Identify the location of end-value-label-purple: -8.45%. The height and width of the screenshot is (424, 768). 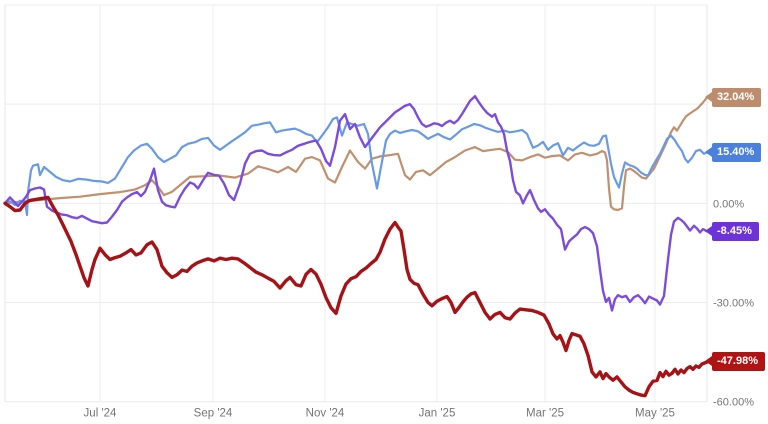
(734, 230).